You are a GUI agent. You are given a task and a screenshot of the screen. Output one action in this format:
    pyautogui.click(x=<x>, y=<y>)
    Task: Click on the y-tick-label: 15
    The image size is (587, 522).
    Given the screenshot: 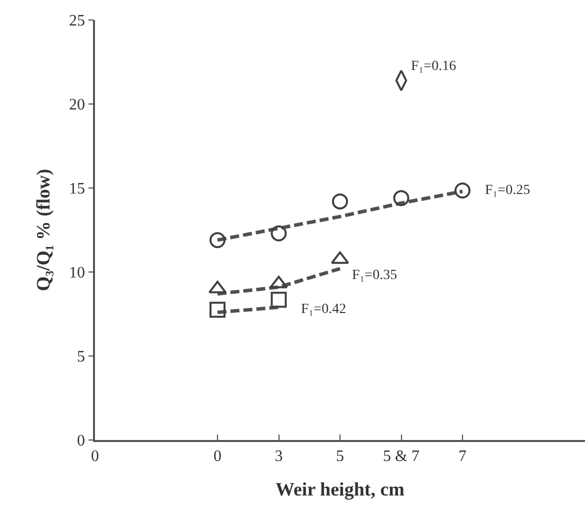 What is the action you would take?
    pyautogui.click(x=77, y=189)
    